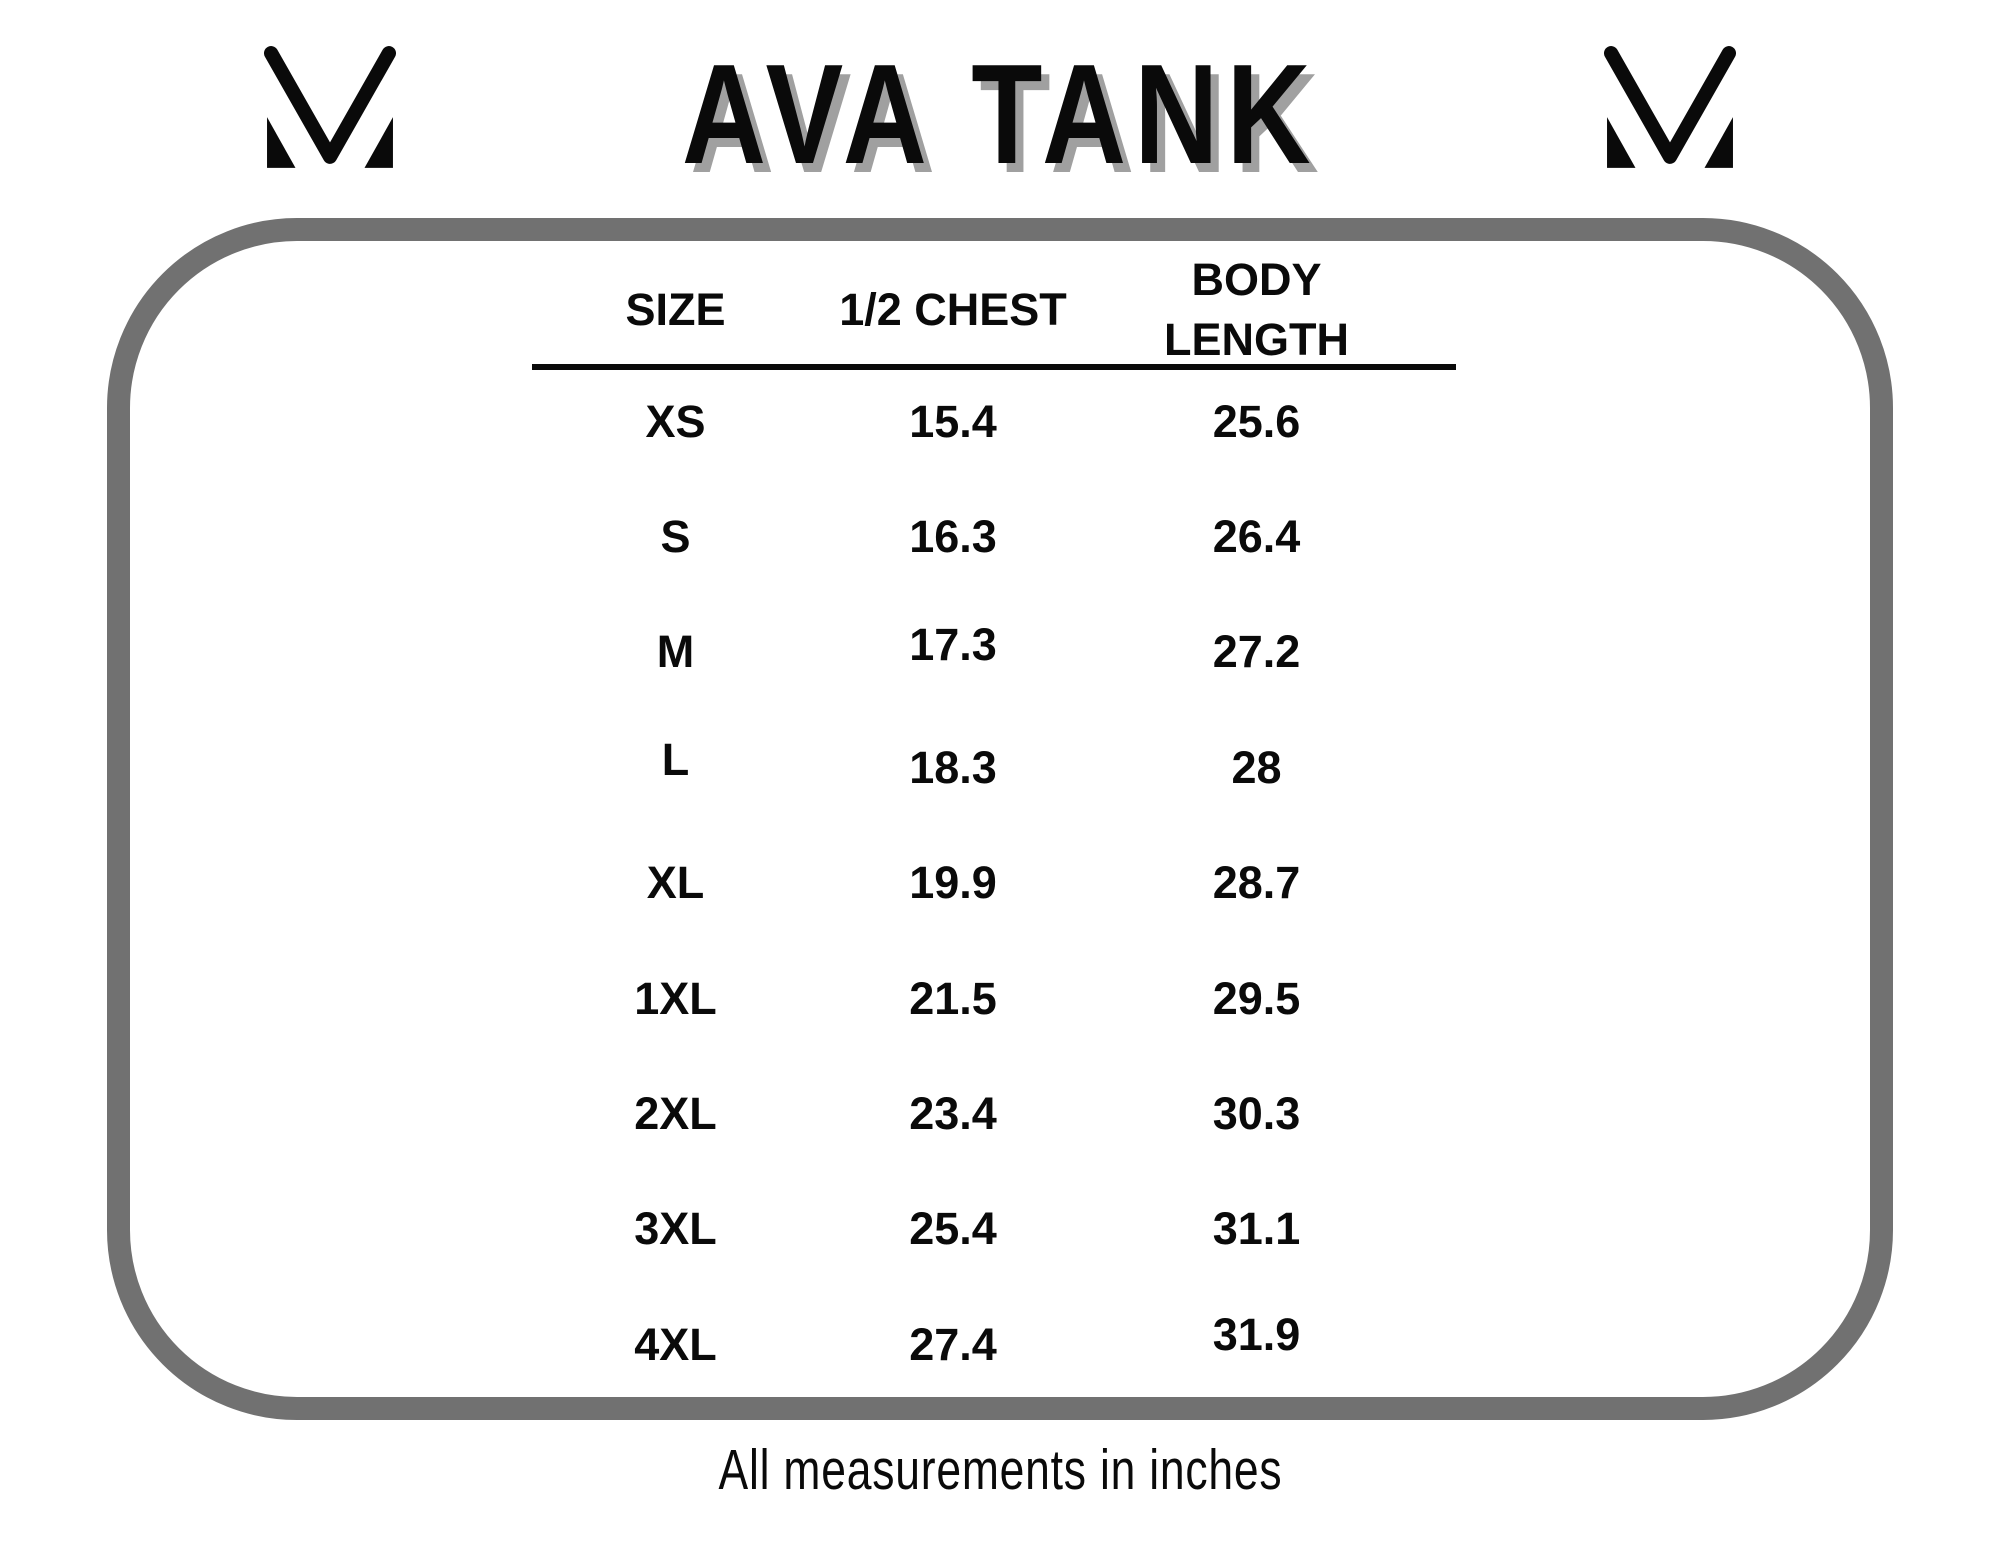  Describe the element at coordinates (953, 309) in the screenshot. I see `column-header-half-chest: 1/2 CHEST` at that location.